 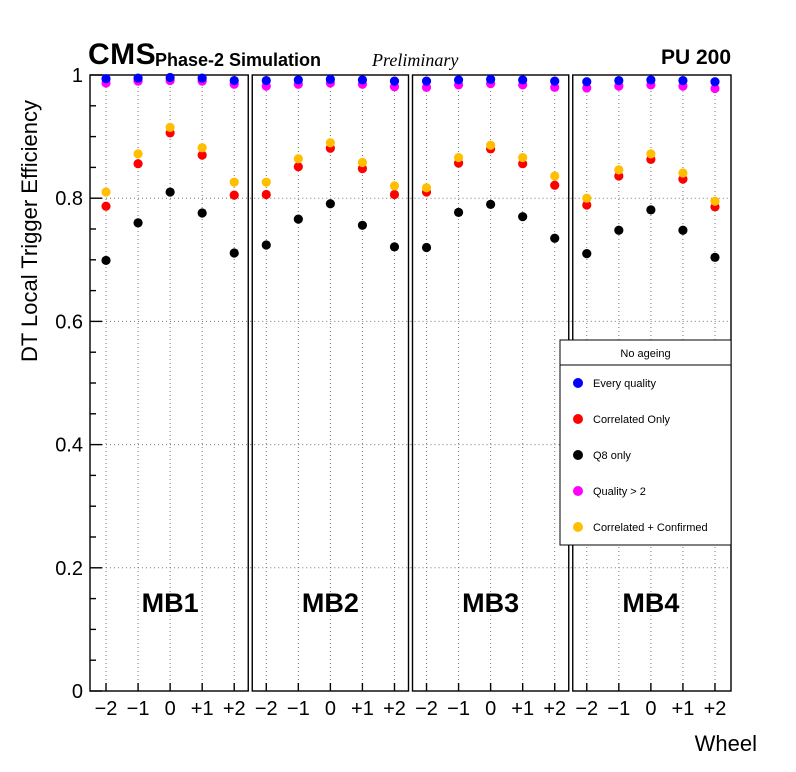 I want to click on panel-label-mb4: MB4, so click(x=650, y=603).